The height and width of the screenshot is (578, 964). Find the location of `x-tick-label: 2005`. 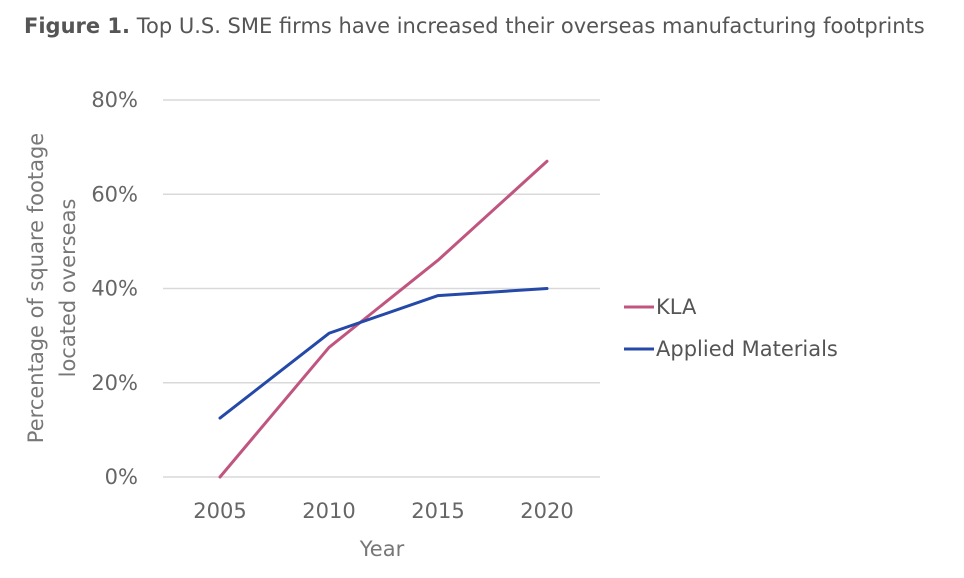

x-tick-label: 2005 is located at coordinates (219, 511).